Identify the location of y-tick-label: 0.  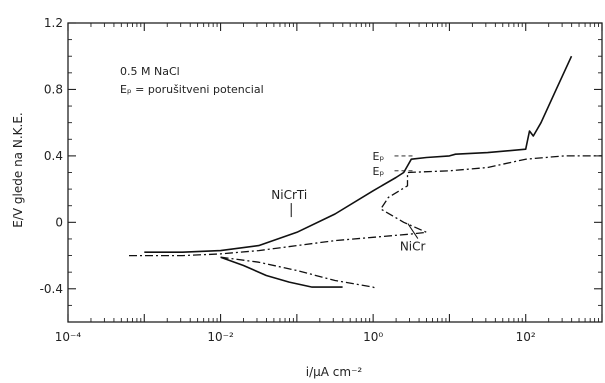
(59, 222).